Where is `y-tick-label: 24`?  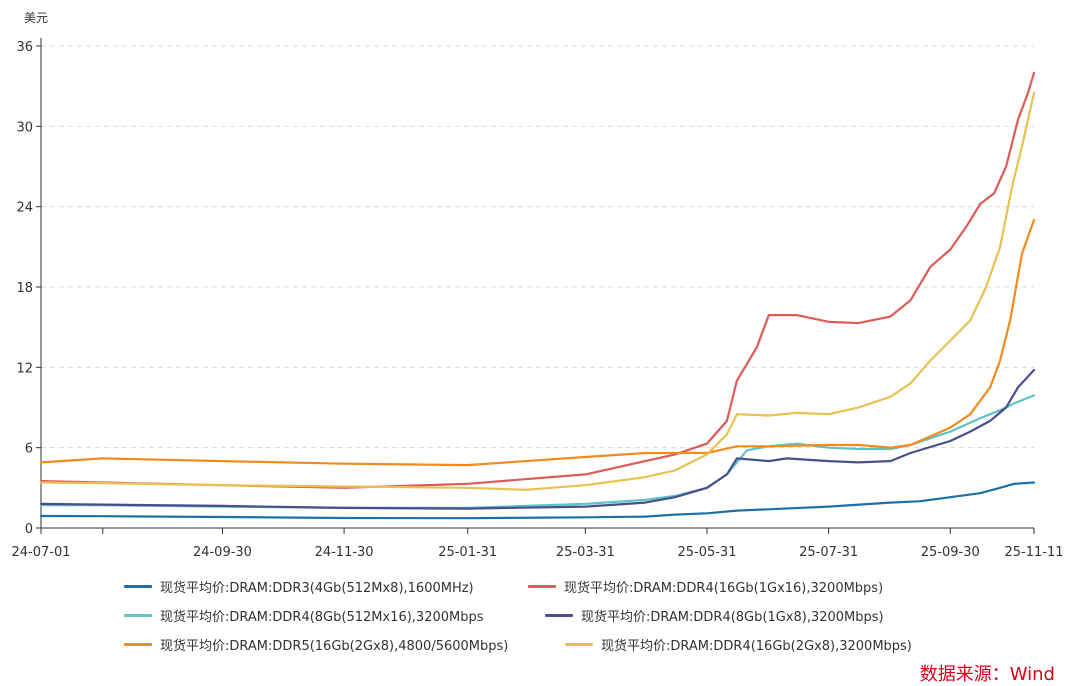 y-tick-label: 24 is located at coordinates (24, 208).